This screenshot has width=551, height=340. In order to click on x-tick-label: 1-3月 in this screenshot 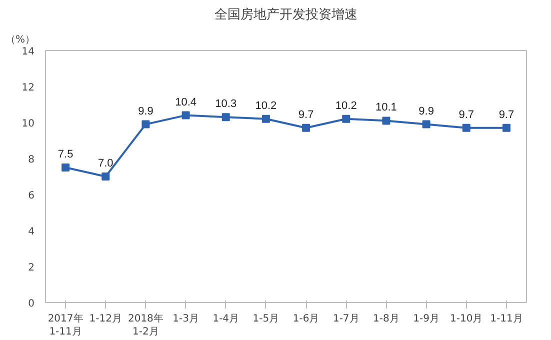, I will do `click(185, 319)`.